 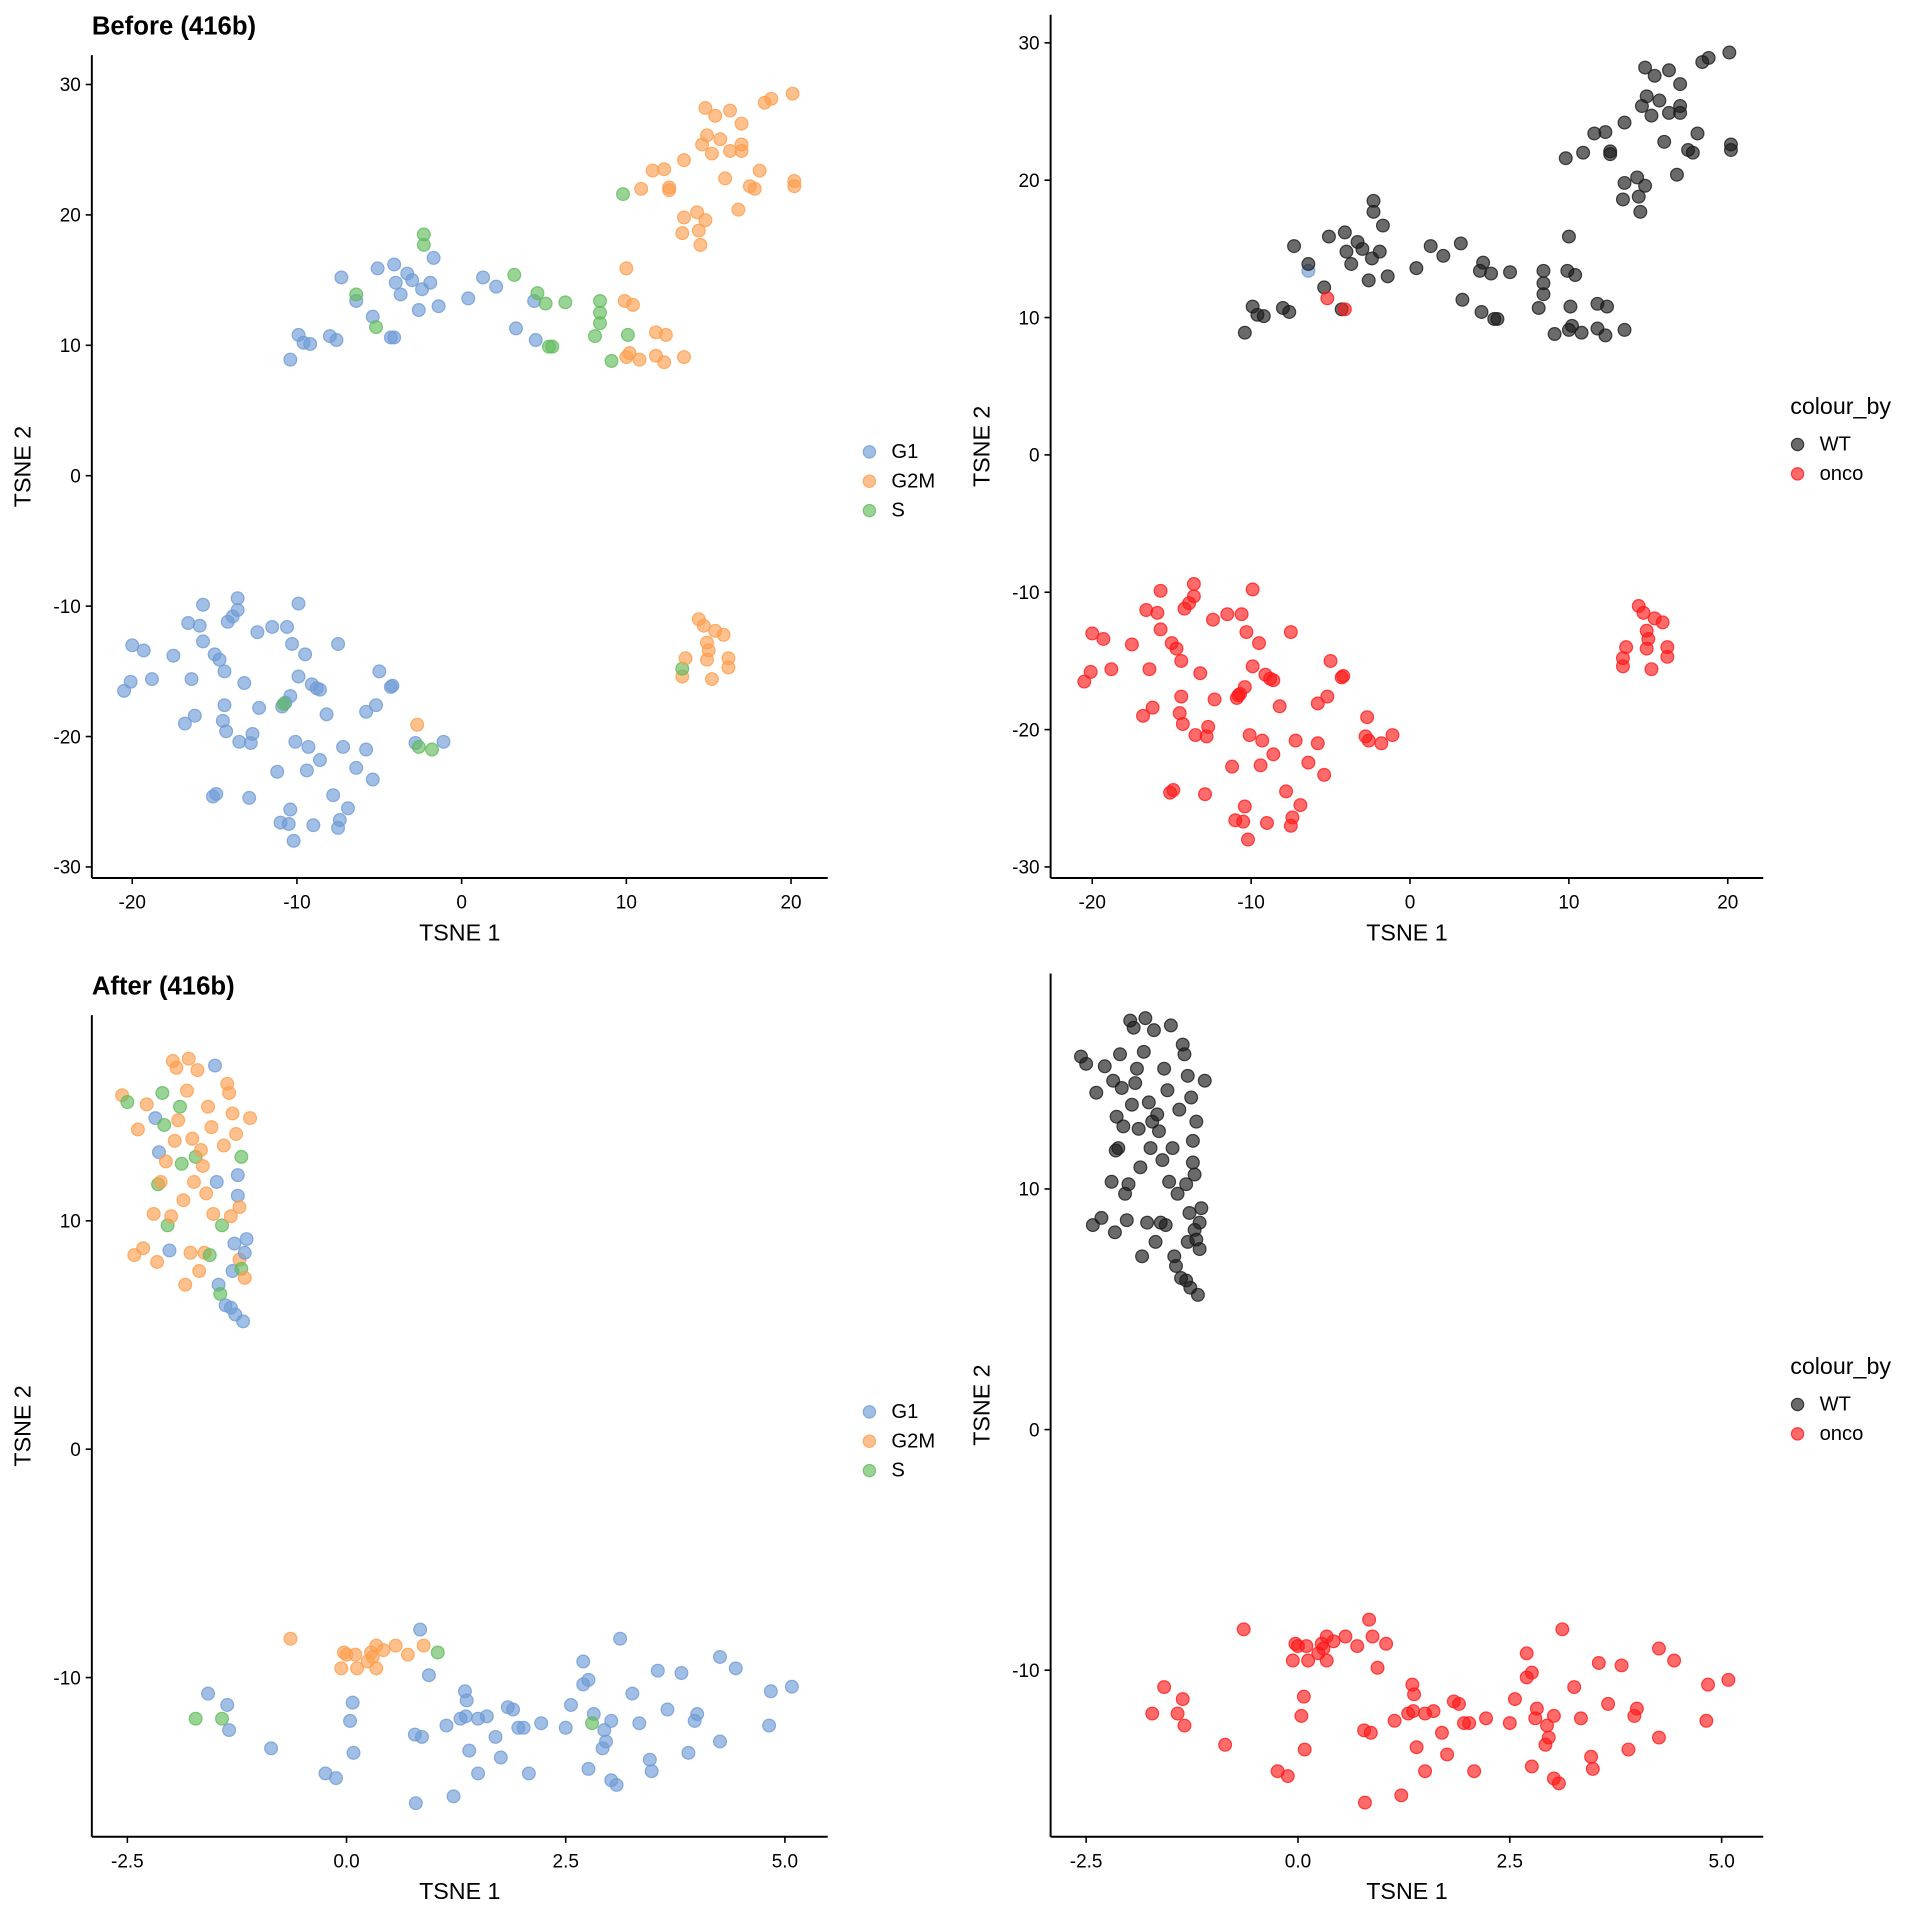 I want to click on legend-key, so click(x=869, y=510).